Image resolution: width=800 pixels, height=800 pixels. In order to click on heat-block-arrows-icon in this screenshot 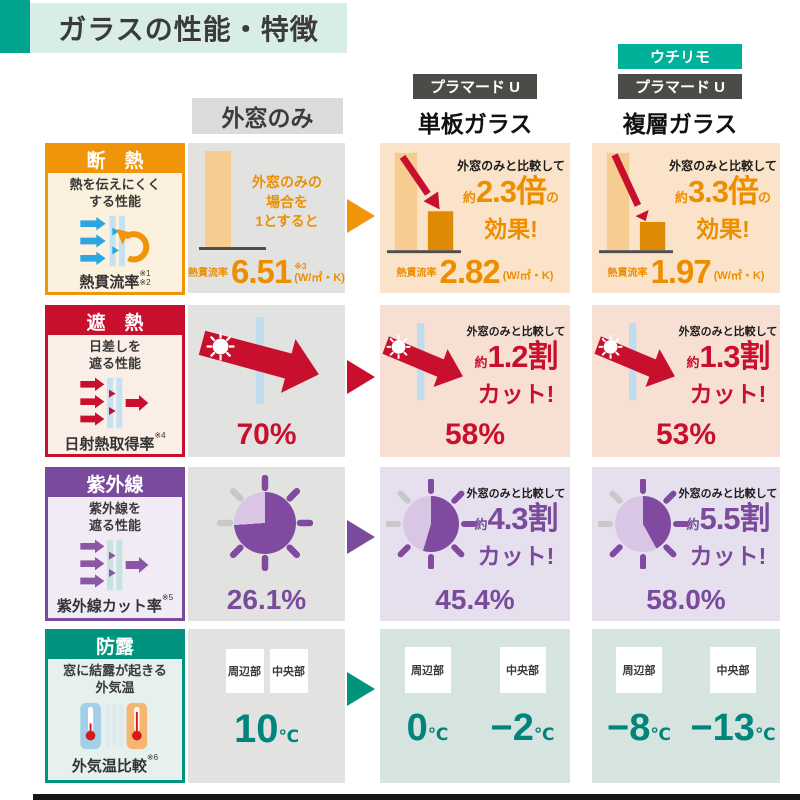, I will do `click(115, 241)`.